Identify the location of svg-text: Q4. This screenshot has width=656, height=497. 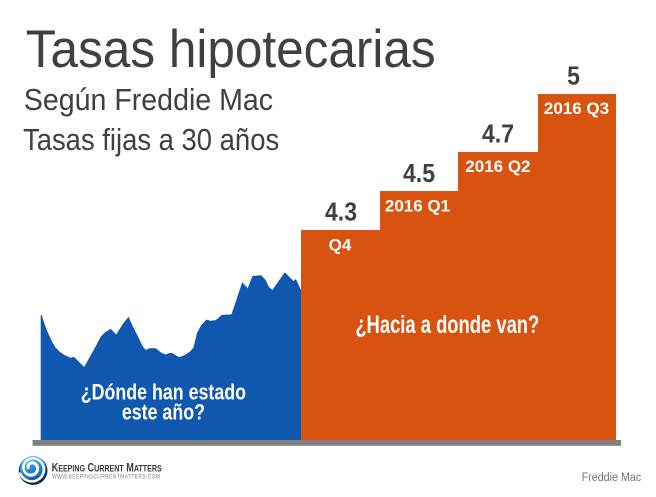
(340, 244).